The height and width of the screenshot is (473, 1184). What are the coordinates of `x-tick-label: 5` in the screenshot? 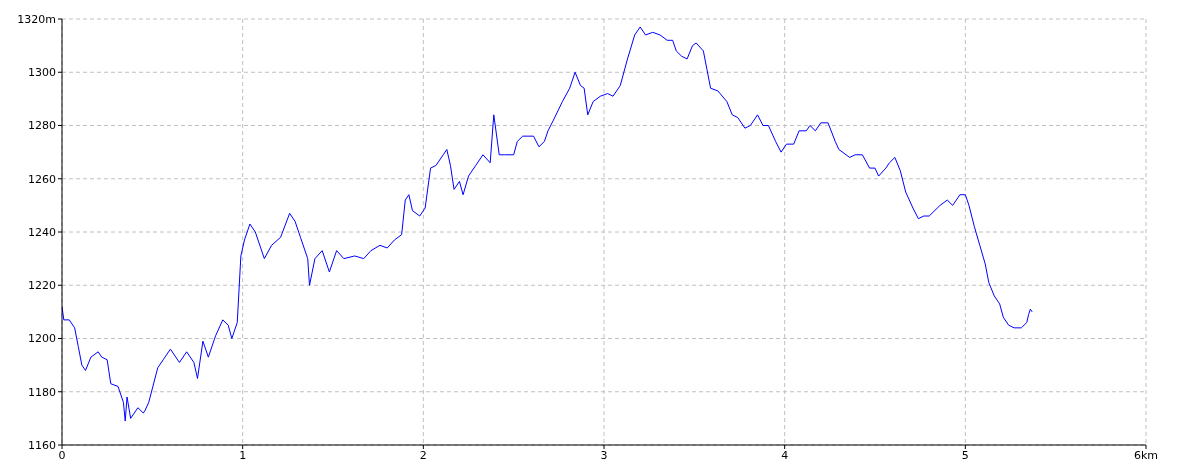 It's located at (965, 455).